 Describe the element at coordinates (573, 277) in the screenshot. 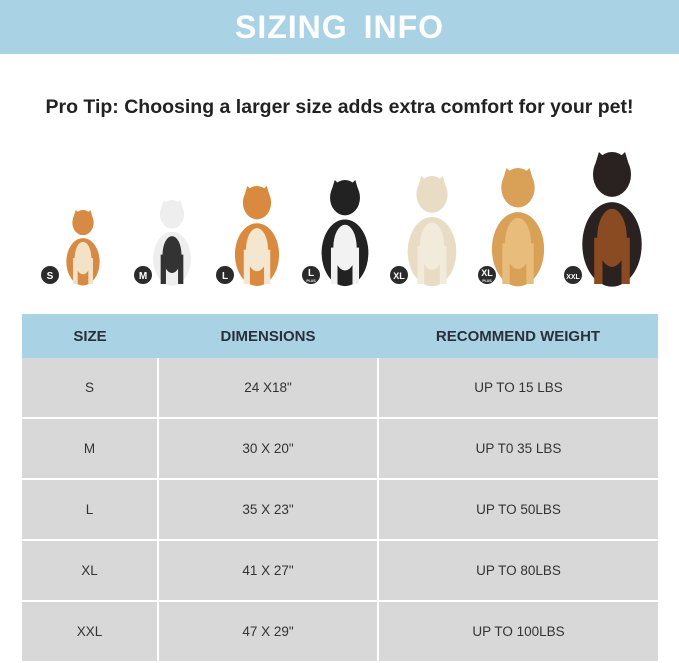

I see `badge-label: XXL` at that location.